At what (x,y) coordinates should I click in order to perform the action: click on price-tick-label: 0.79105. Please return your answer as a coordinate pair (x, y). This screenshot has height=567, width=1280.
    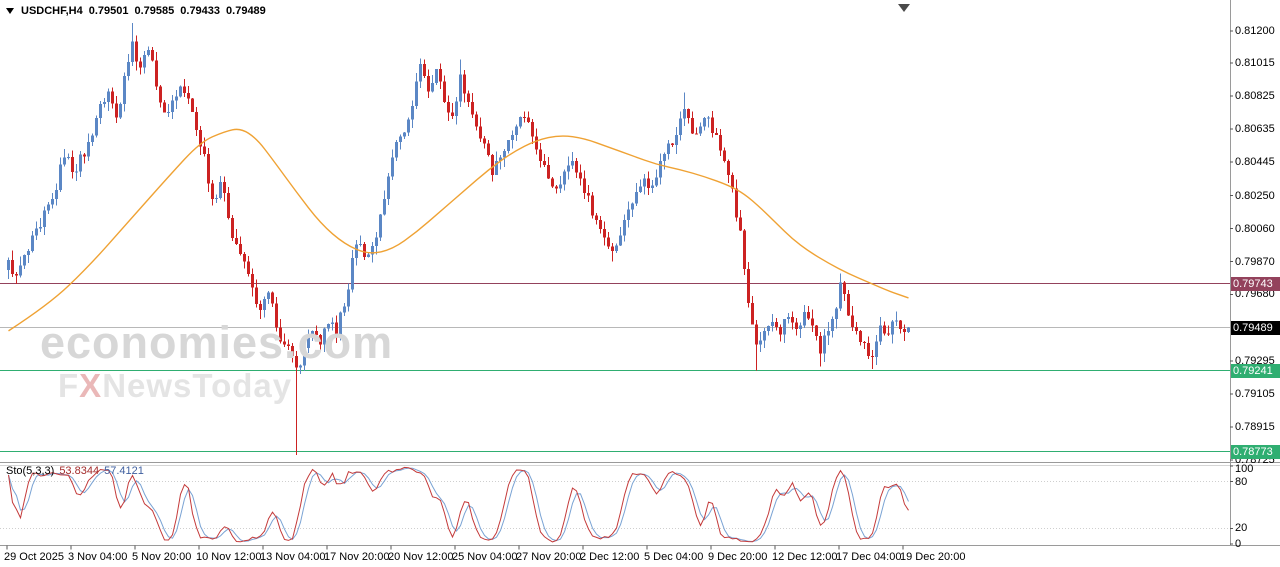
    Looking at the image, I should click on (1255, 394).